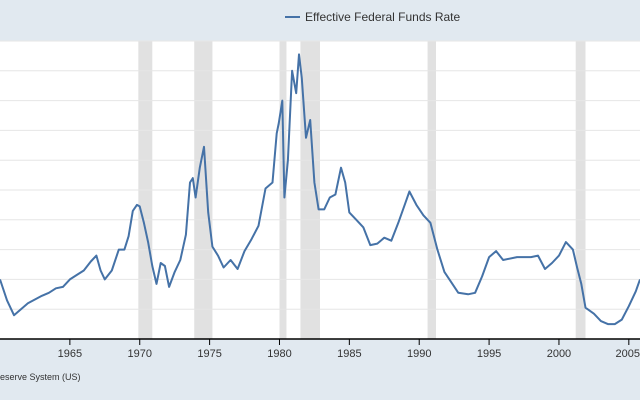 Image resolution: width=640 pixels, height=400 pixels. I want to click on legend-label: Effective Federal Funds Rate, so click(383, 17).